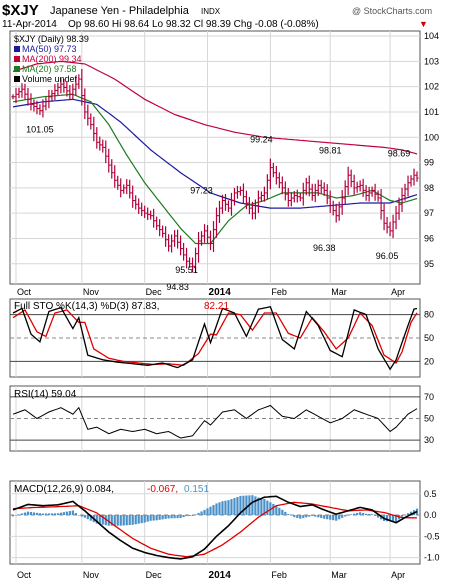  What do you see at coordinates (398, 575) in the screenshot?
I see `time-axis-label: Apr` at bounding box center [398, 575].